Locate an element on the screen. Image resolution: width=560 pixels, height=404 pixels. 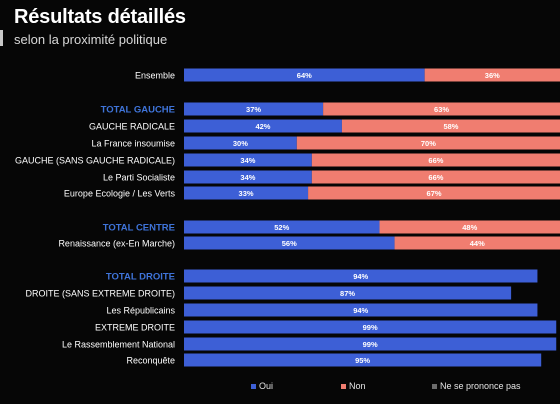
value-label-non-gauche-radicale: 58% is located at coordinates (450, 126).